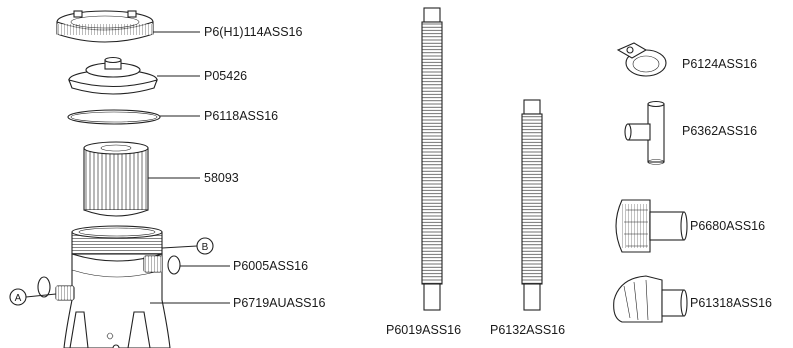  What do you see at coordinates (432, 159) in the screenshot?
I see `hose-long-part` at bounding box center [432, 159].